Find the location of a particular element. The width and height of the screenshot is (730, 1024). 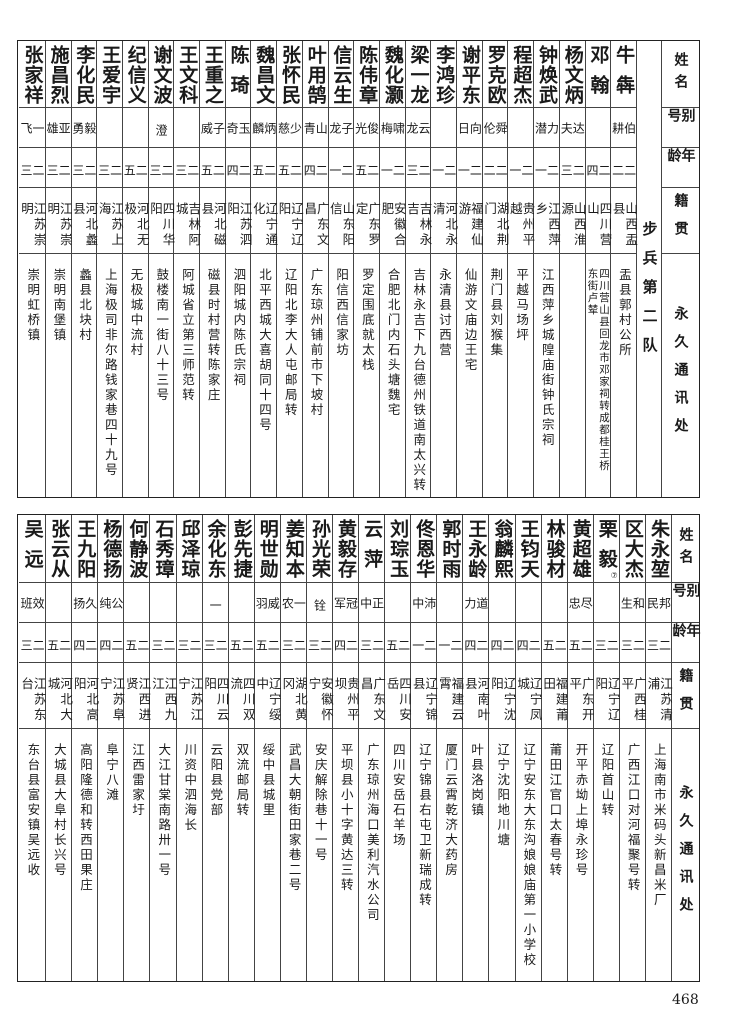

person-alias: 少慈 is located at coordinates (289, 129).